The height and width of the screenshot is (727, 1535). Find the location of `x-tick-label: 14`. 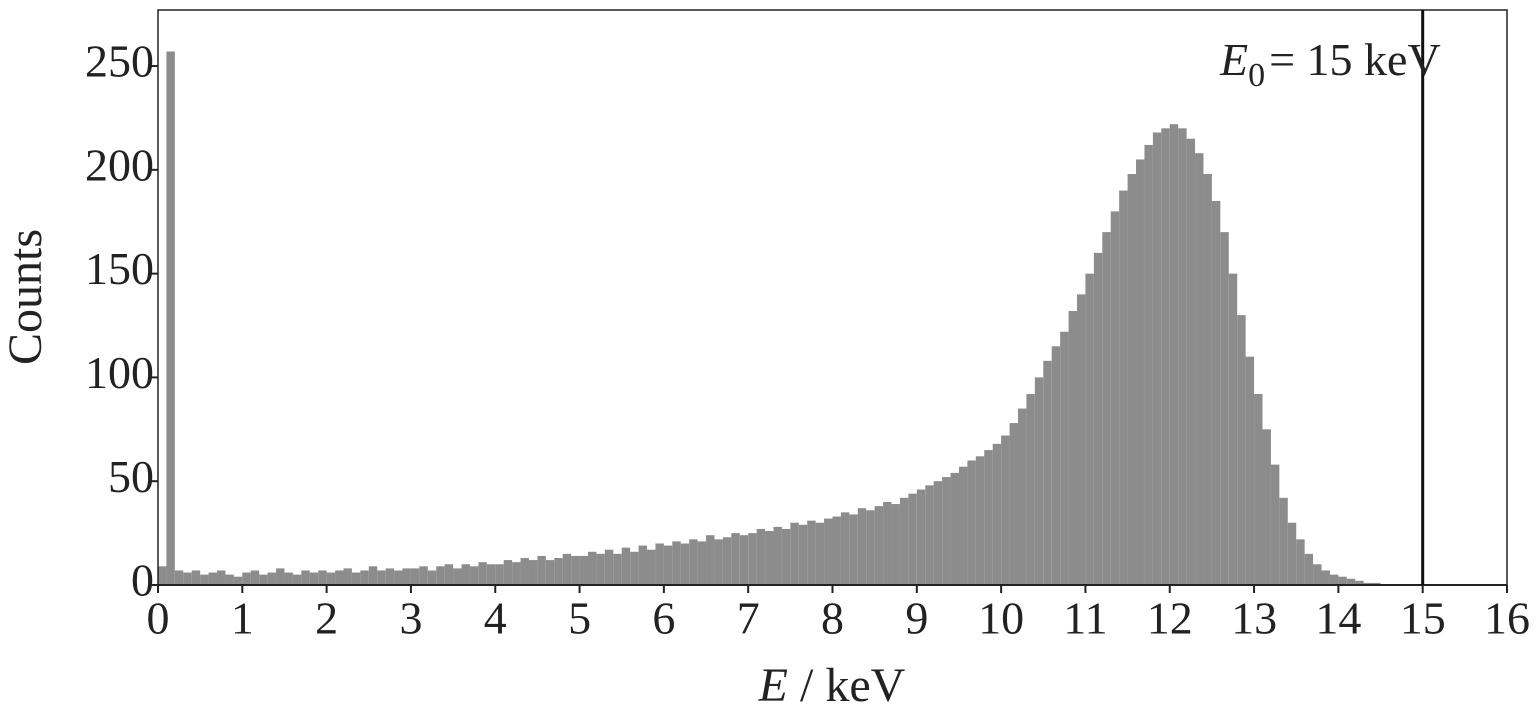

x-tick-label: 14 is located at coordinates (1338, 618).